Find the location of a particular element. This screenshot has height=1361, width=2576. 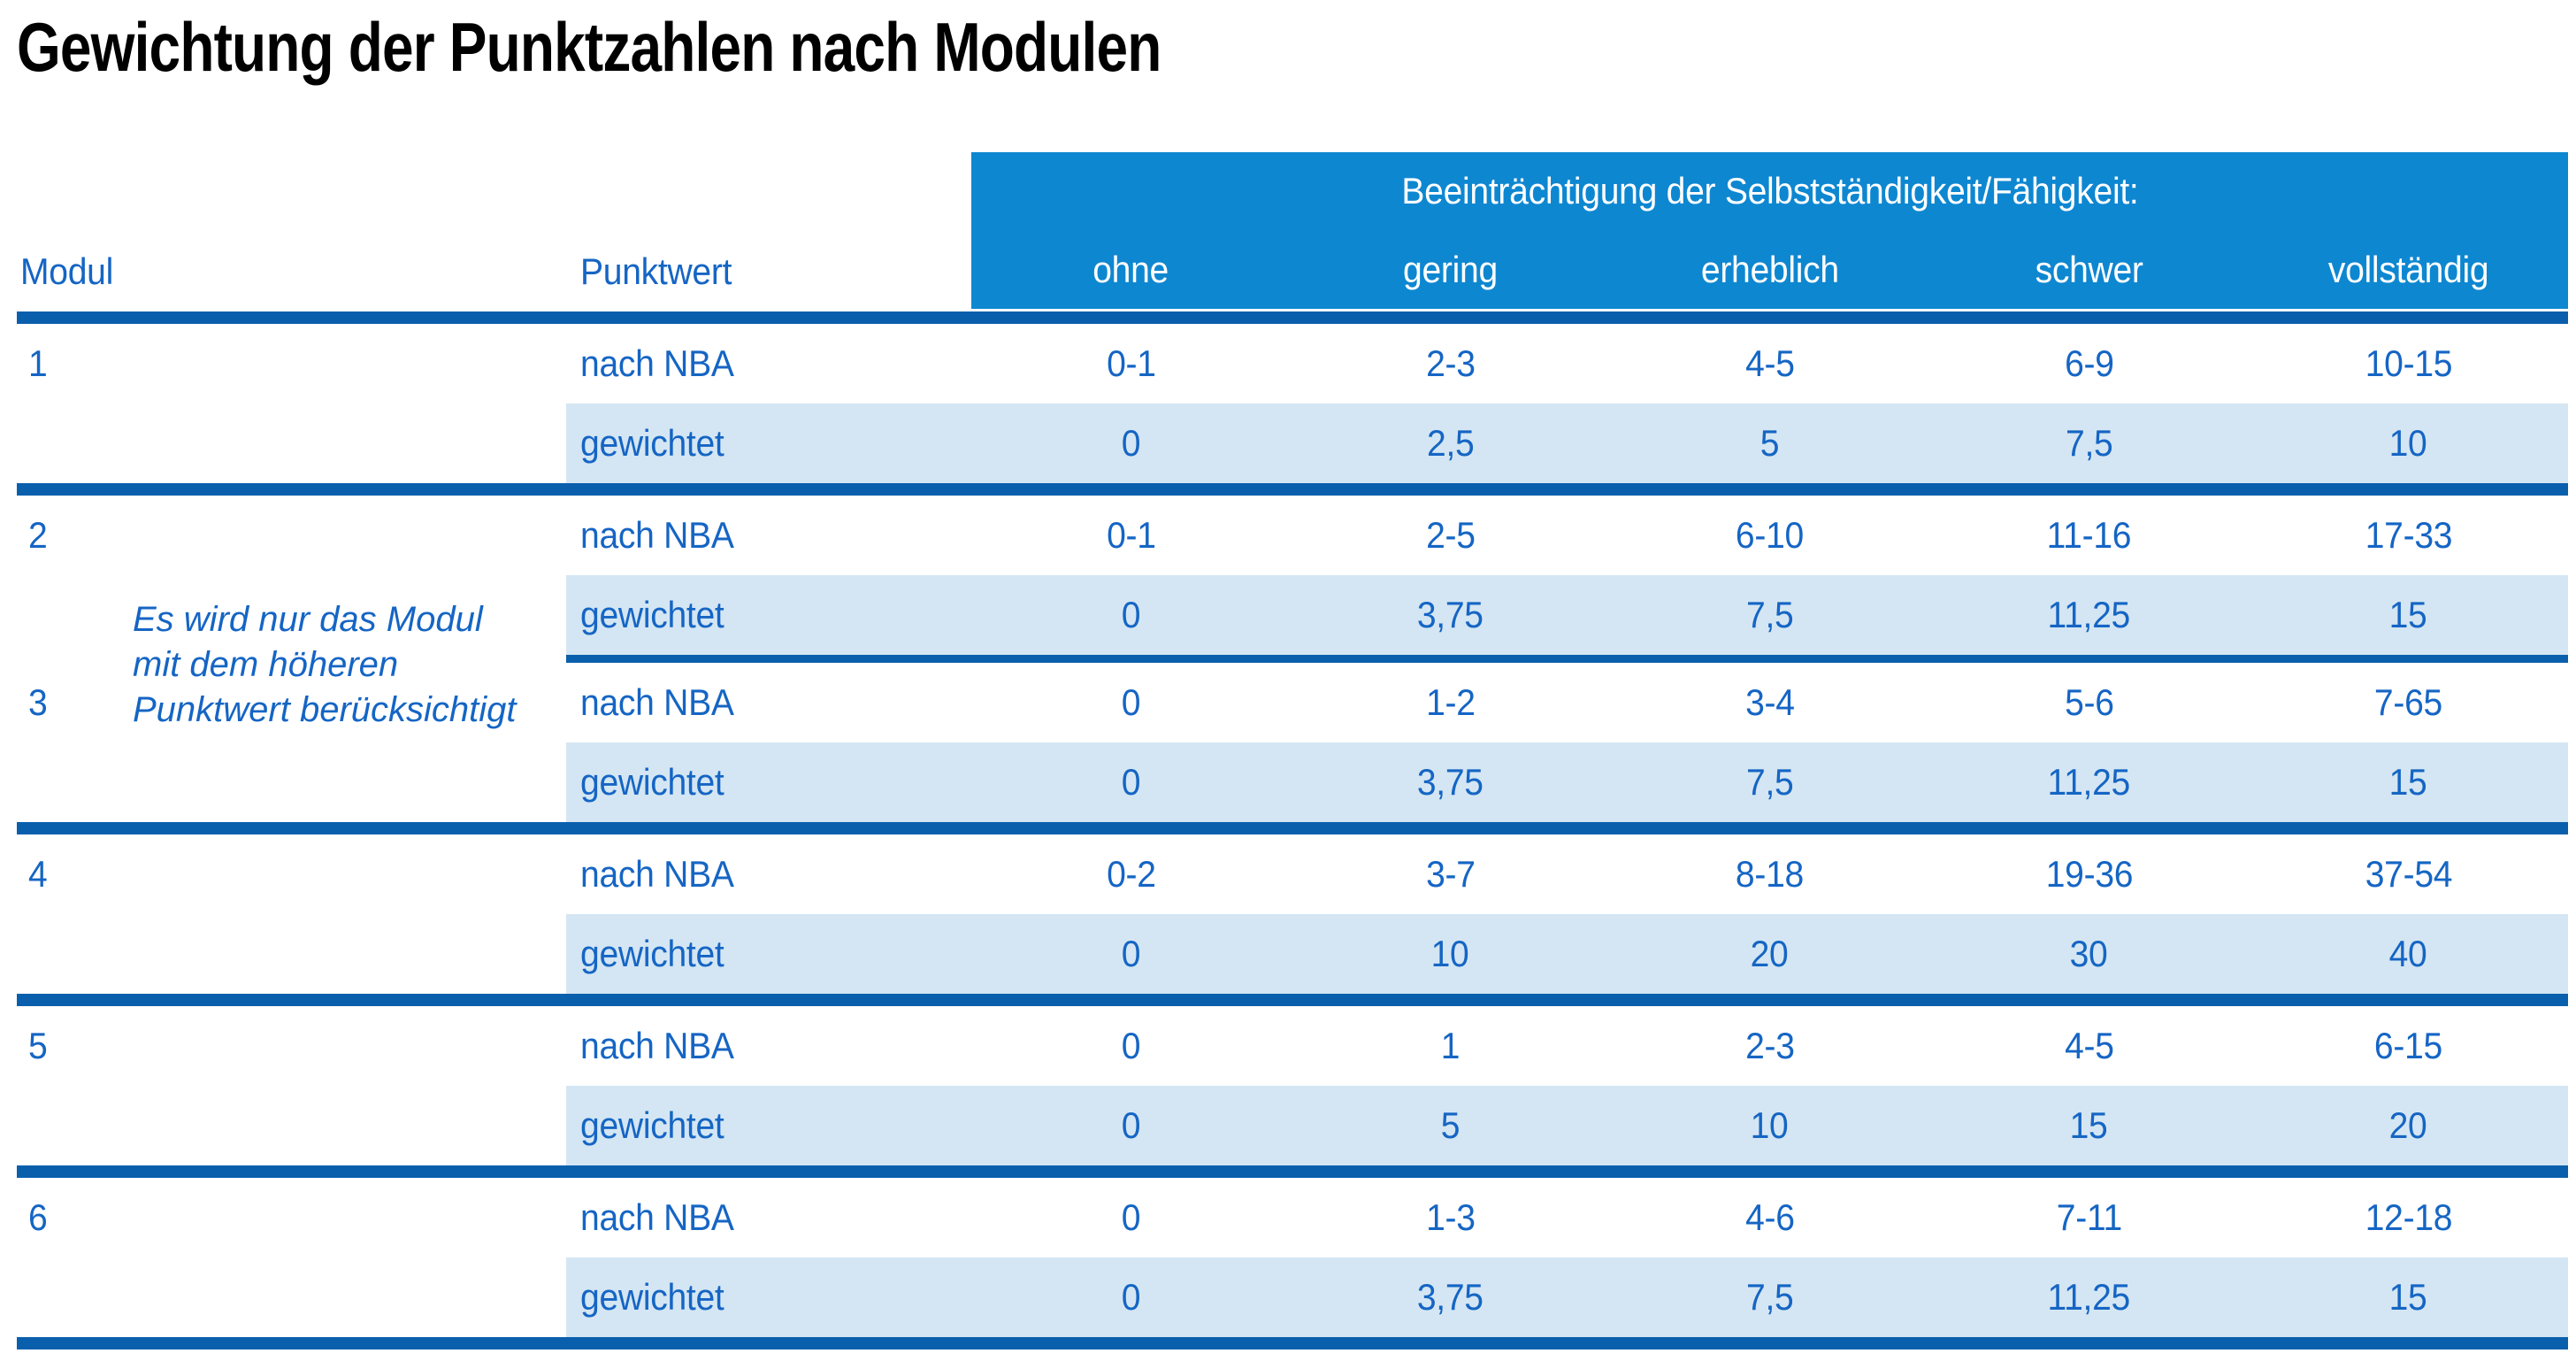

cell-value: 1-3 is located at coordinates (1450, 1217).